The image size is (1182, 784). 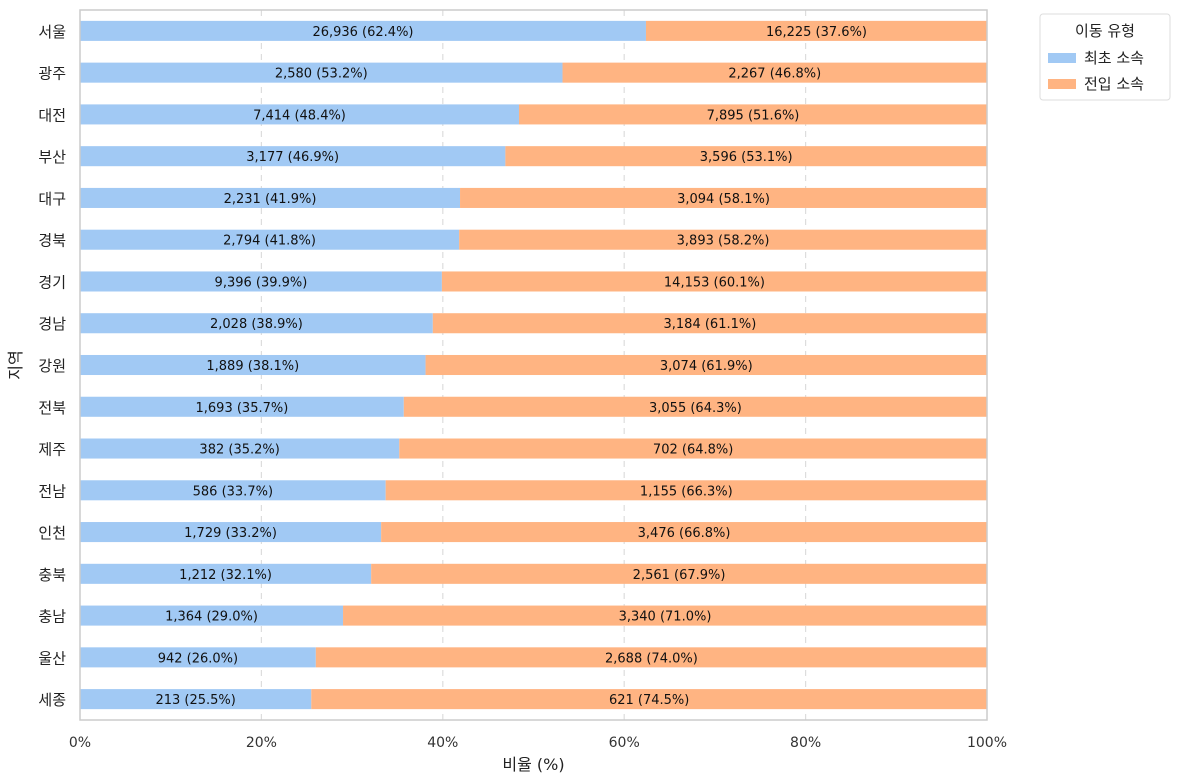 What do you see at coordinates (80, 743) in the screenshot?
I see `x-tick-label: 0%` at bounding box center [80, 743].